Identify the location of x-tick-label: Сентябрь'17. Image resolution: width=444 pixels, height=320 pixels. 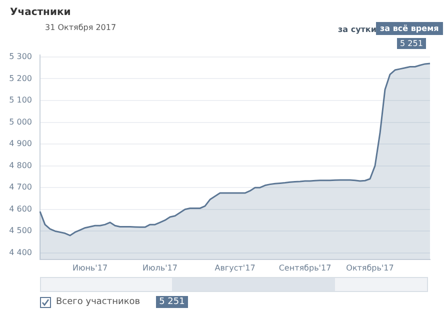
(305, 267).